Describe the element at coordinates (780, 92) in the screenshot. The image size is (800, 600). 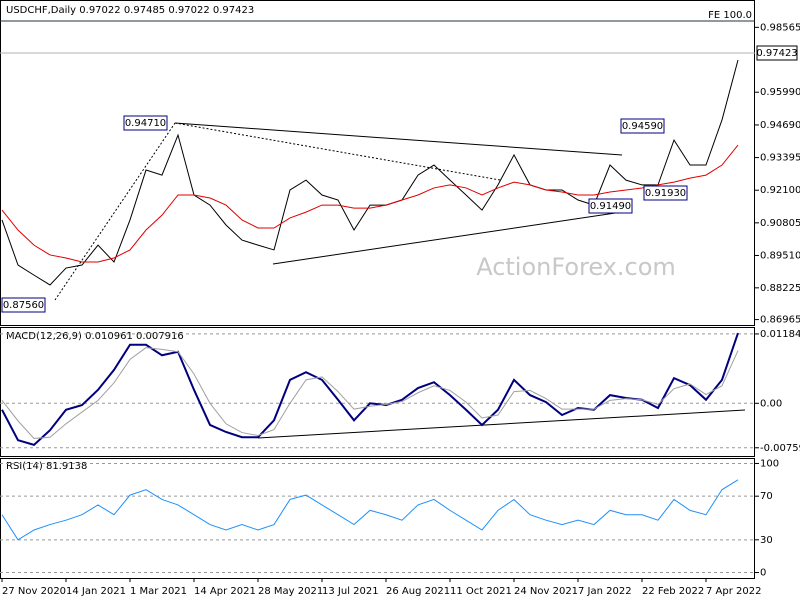
I see `y-tick-label: 0.95990` at that location.